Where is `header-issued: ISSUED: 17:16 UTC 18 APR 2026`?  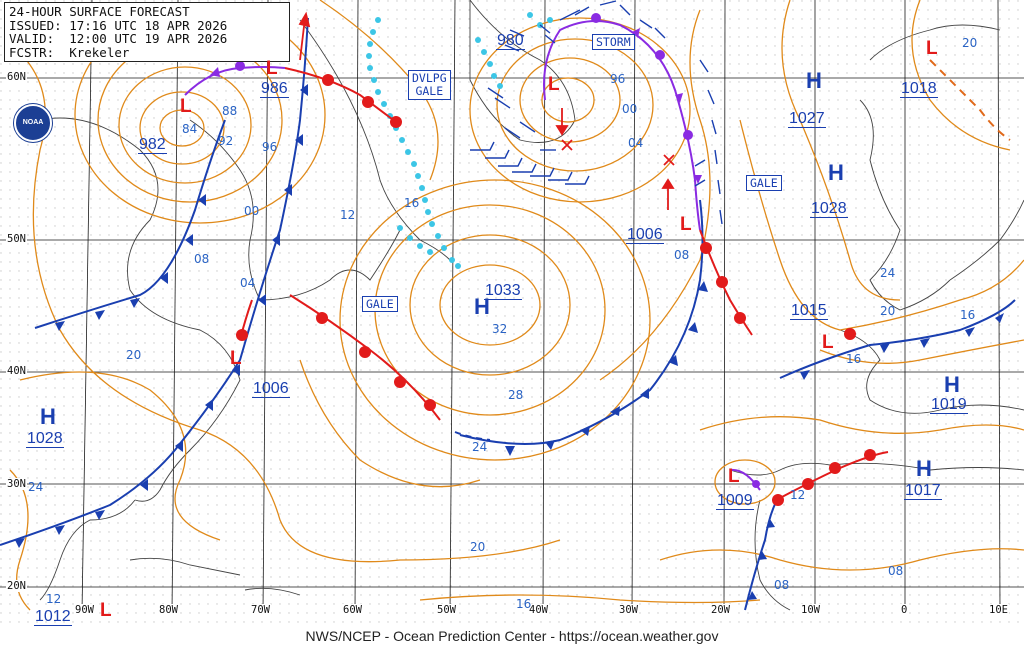
header-issued: ISSUED: 17:16 UTC 18 APR 2026 is located at coordinates (118, 25).